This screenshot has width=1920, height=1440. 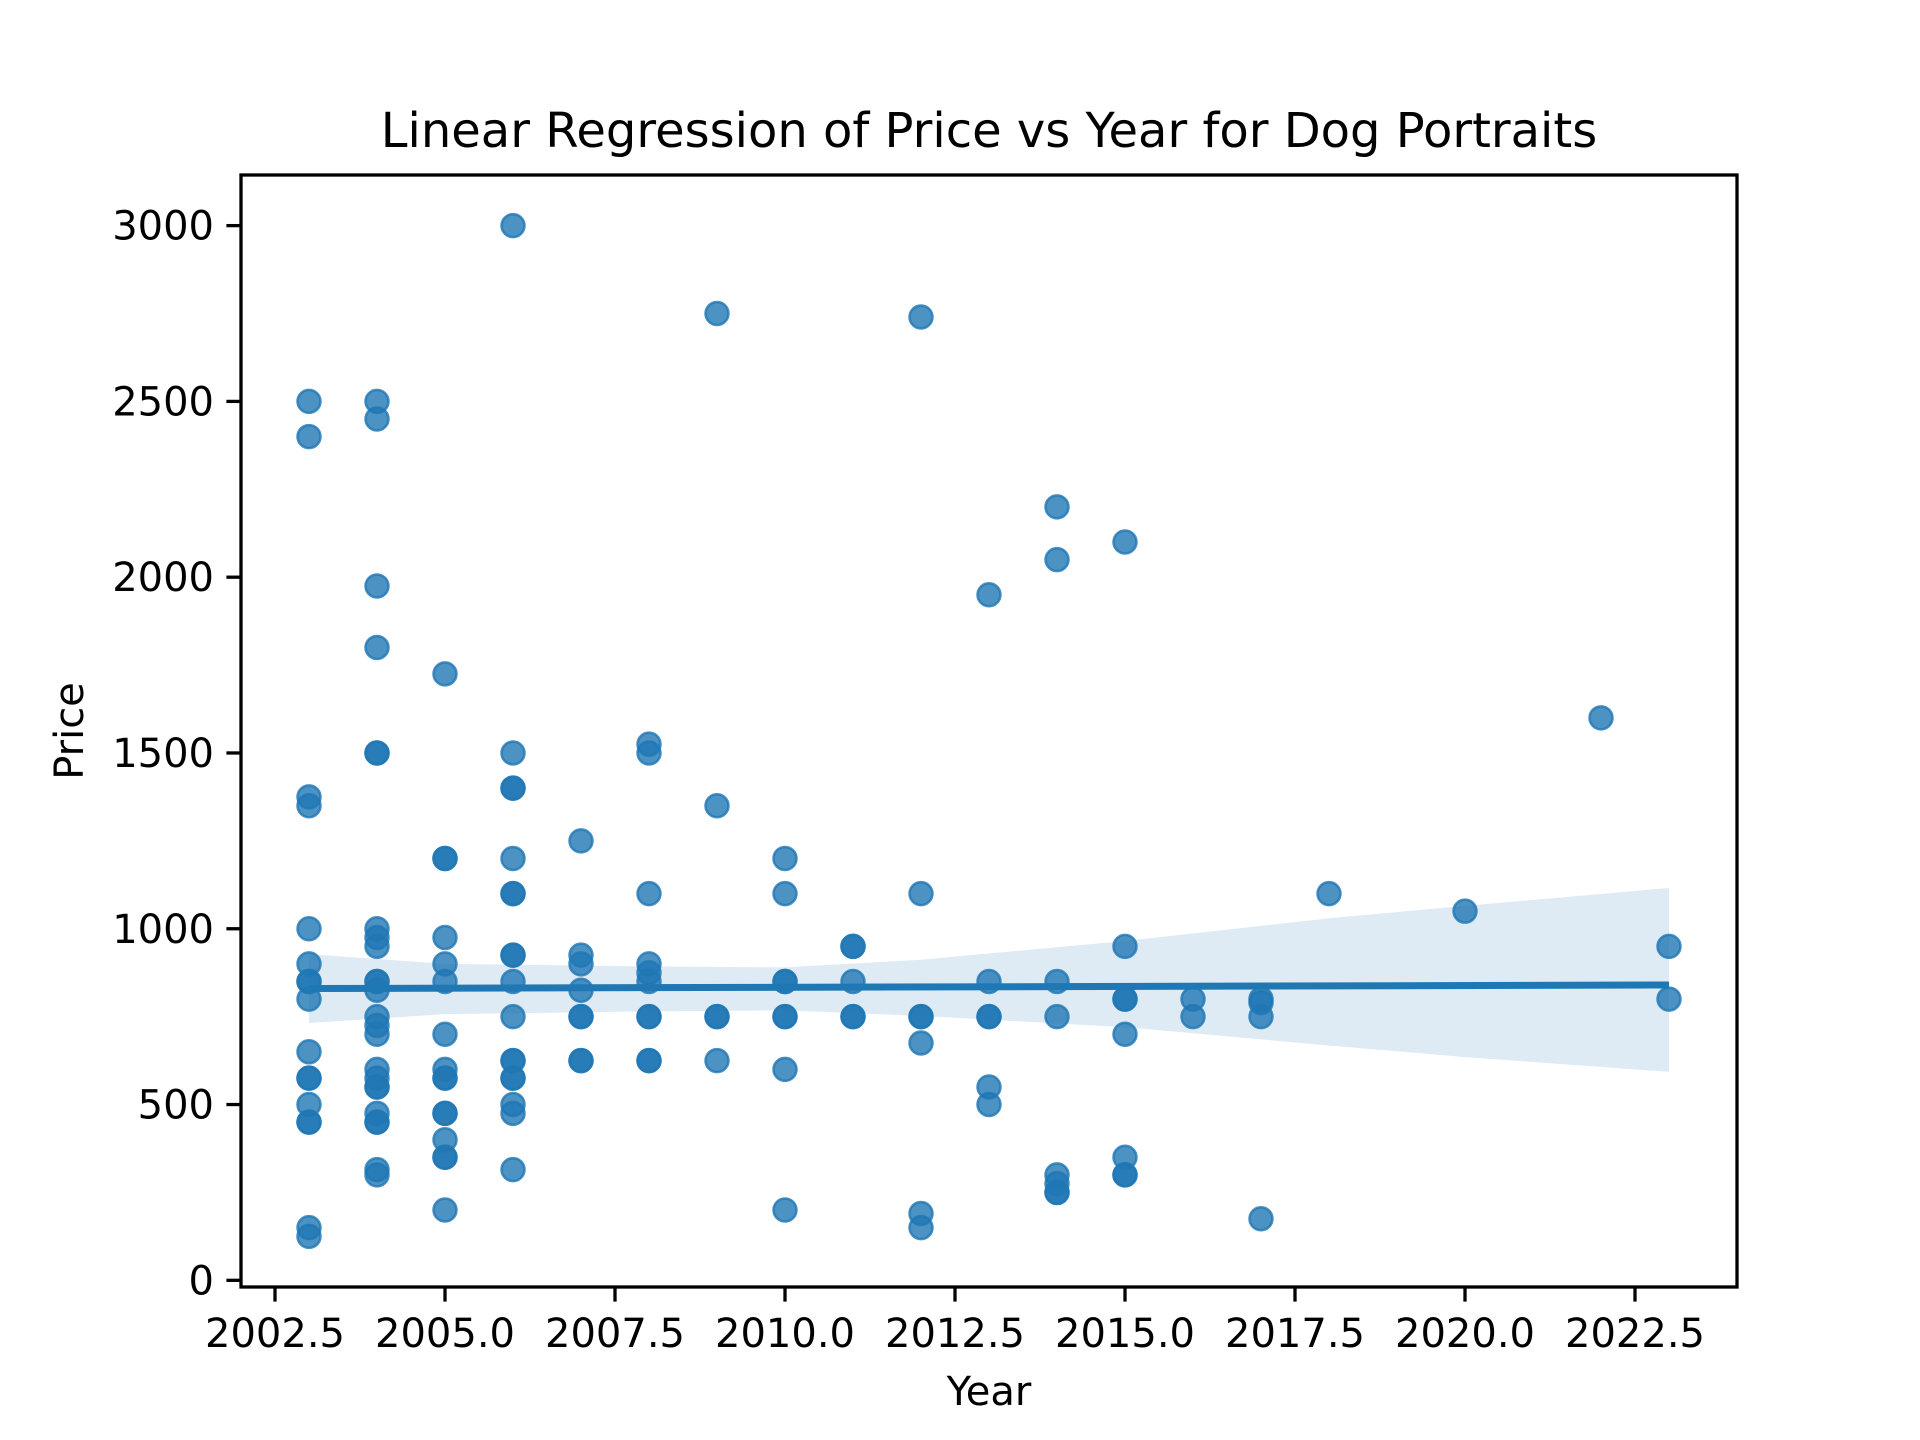 What do you see at coordinates (176, 1106) in the screenshot?
I see `y-tick-label: 500` at bounding box center [176, 1106].